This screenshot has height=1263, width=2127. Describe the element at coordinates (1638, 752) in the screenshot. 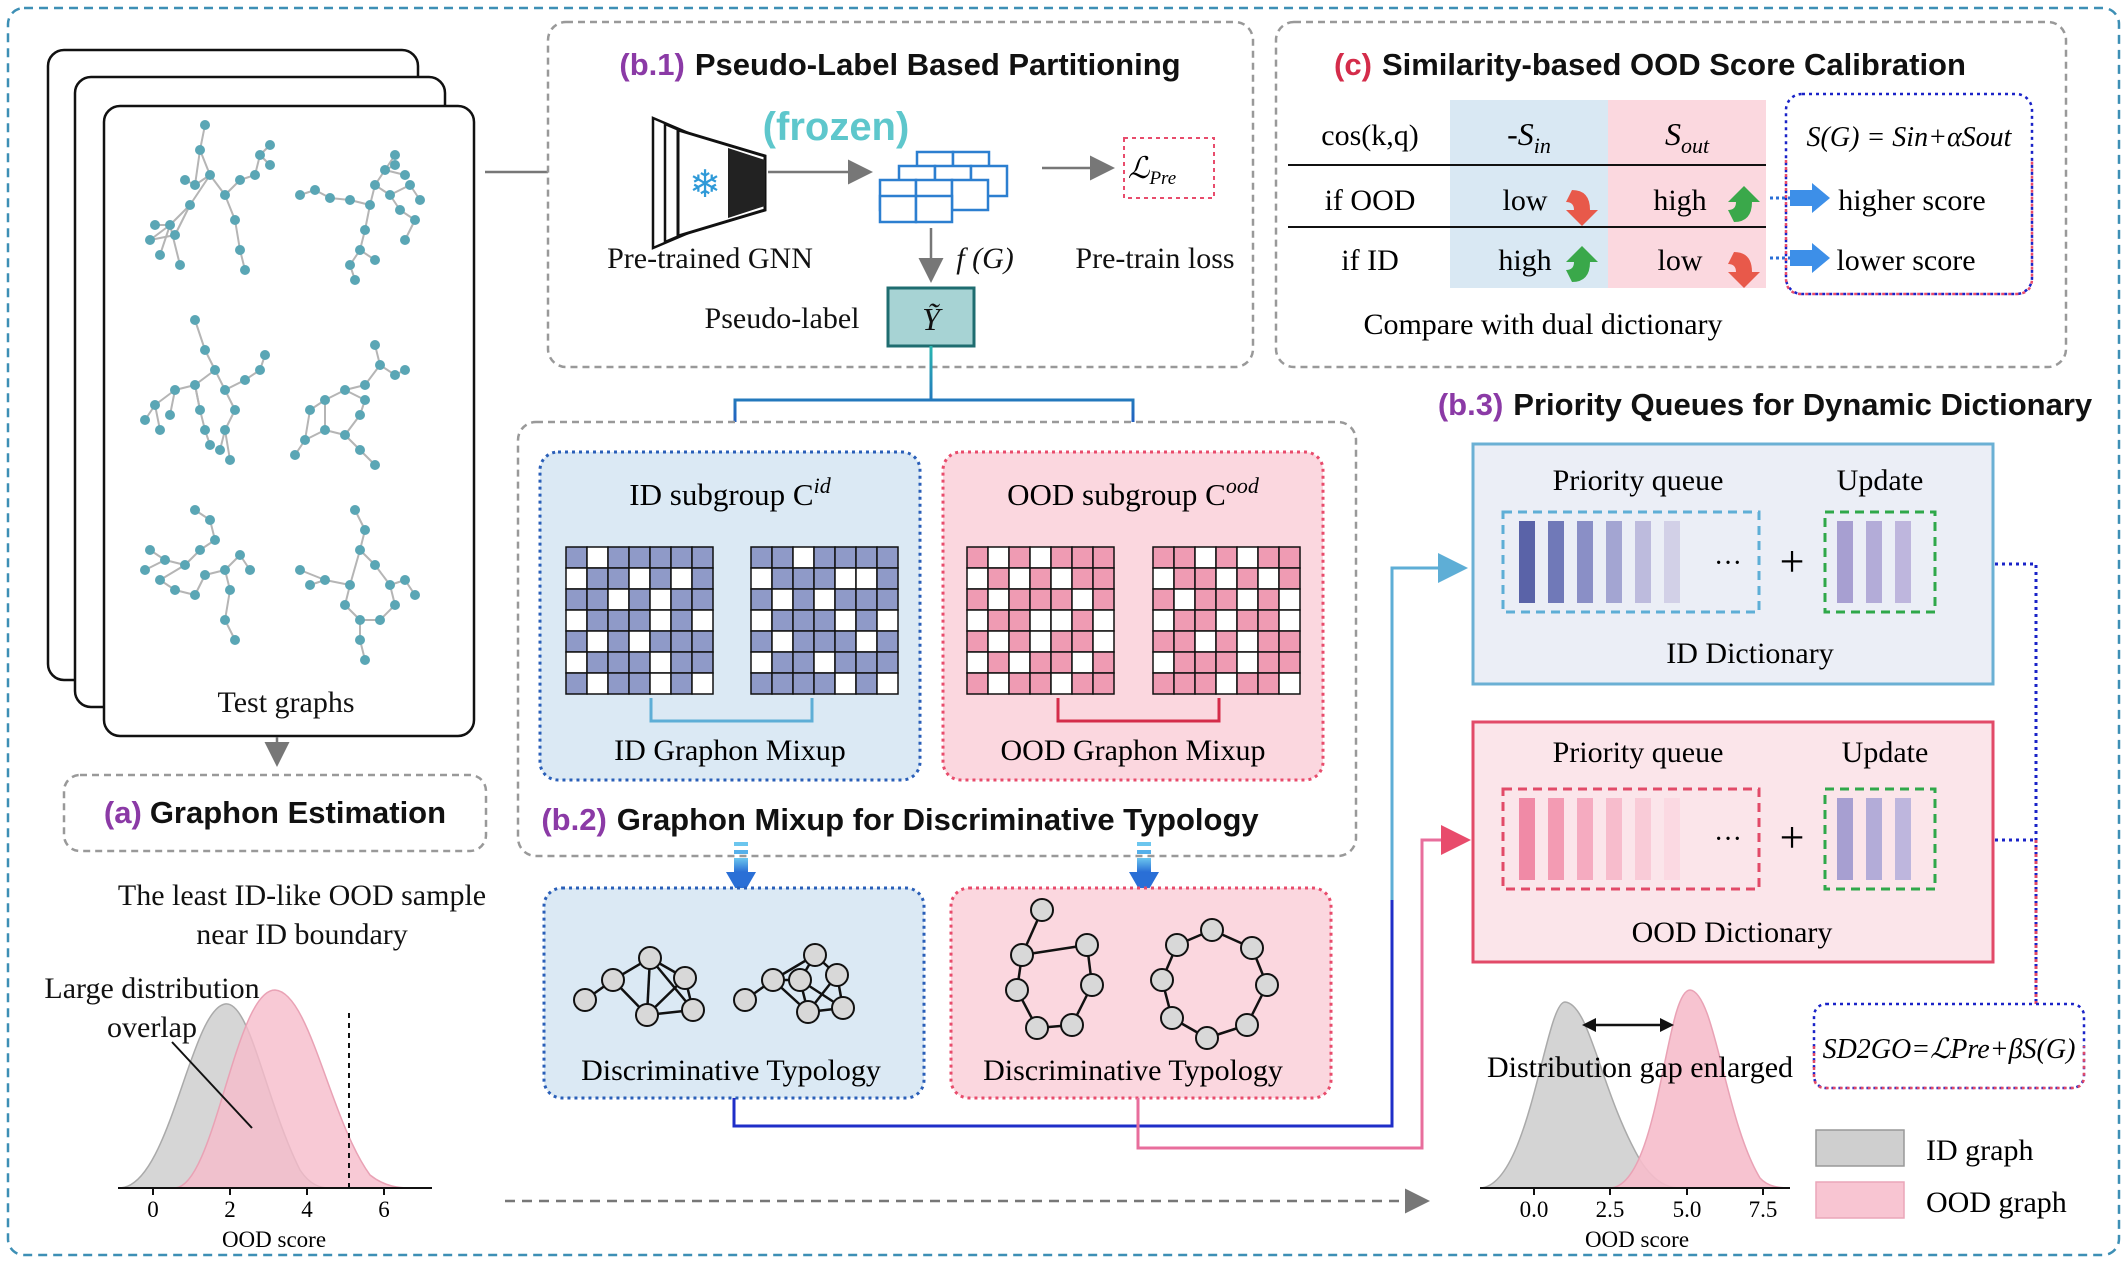

I see `ood-queue-label: Priority queue` at that location.